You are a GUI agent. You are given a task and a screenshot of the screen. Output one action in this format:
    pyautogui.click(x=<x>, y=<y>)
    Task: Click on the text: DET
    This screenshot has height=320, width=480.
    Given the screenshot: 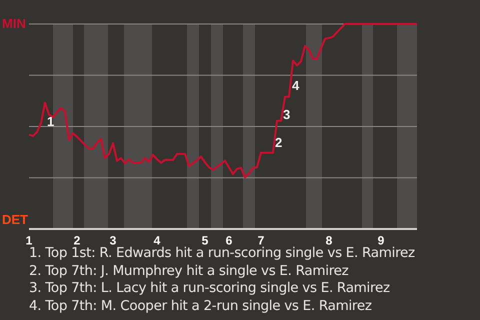 What is the action you would take?
    pyautogui.click(x=15, y=219)
    